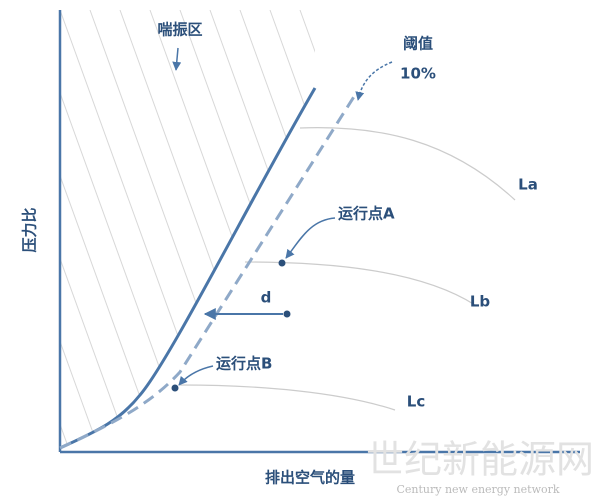 Image resolution: width=594 pixels, height=500 pixels. What do you see at coordinates (310, 478) in the screenshot?
I see `x-axis-label: 排出空气的量` at bounding box center [310, 478].